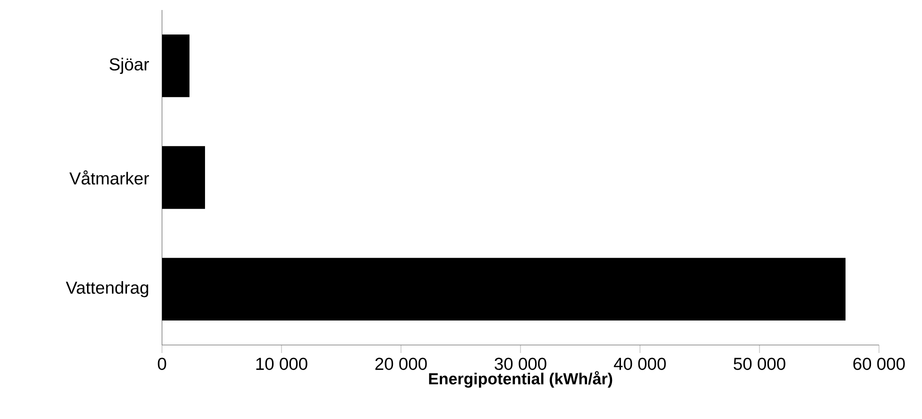 Image resolution: width=922 pixels, height=419 pixels. Describe the element at coordinates (520, 379) in the screenshot. I see `x-axis-title: Energipotential (kWh/år)` at that location.